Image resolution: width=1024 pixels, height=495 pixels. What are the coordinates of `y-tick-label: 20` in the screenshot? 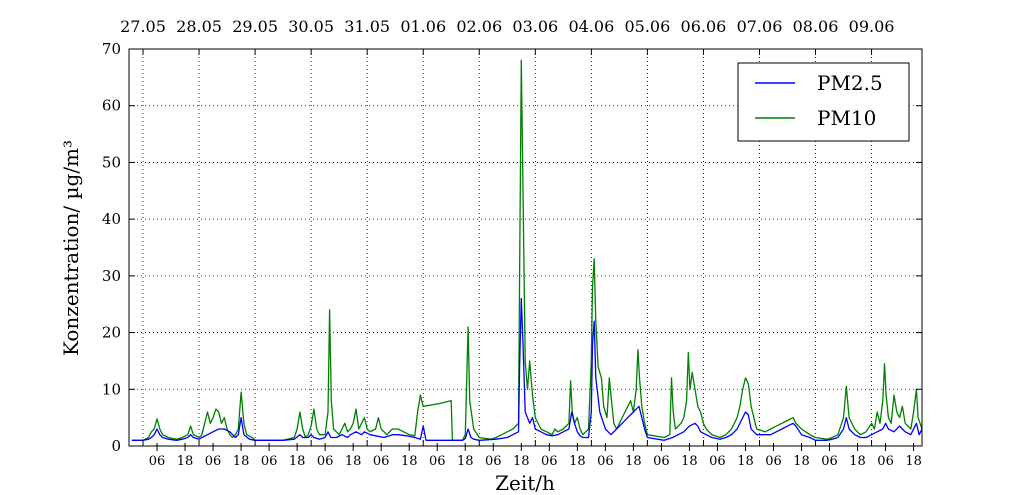 It's located at (111, 333).